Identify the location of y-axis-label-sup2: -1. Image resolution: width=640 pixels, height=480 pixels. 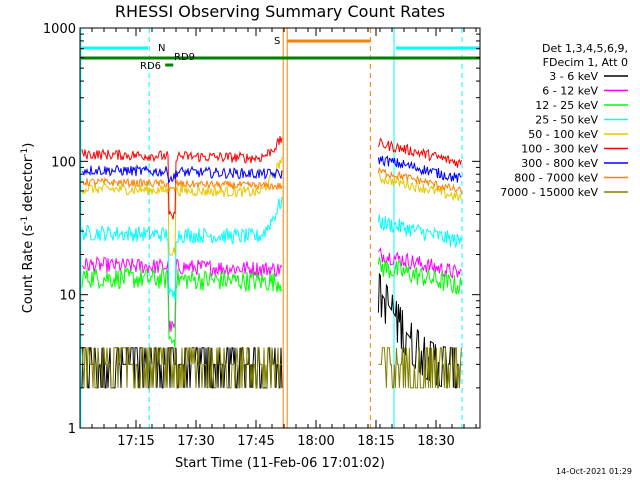
(25, 152).